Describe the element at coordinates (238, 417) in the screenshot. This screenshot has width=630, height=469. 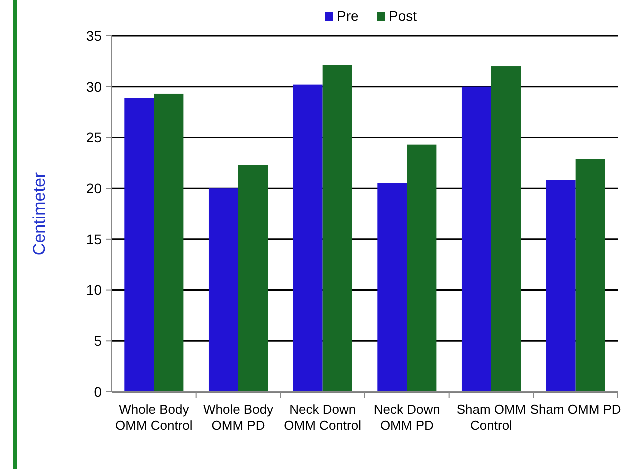
I see `x-tick-label: Whole Body OMM PD` at that location.